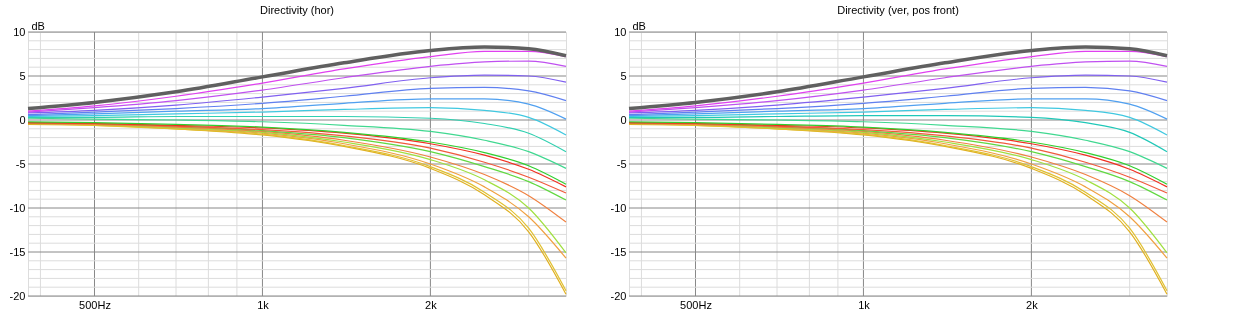 The width and height of the screenshot is (1240, 331). What do you see at coordinates (898, 10) in the screenshot?
I see `chart-title: Directivity (ver, pos front)` at bounding box center [898, 10].